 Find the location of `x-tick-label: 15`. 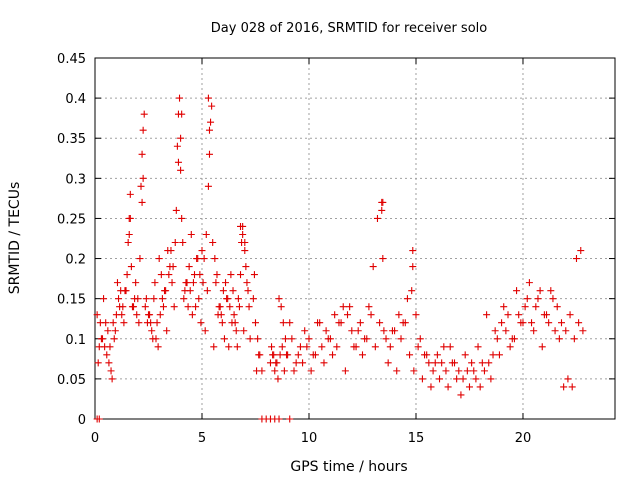

x-tick-label: 15 is located at coordinates (416, 438).